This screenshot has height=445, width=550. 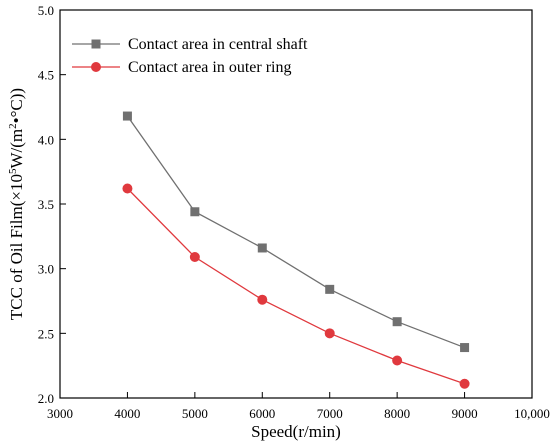 I want to click on y-tick-label: 4.0, so click(x=46, y=139).